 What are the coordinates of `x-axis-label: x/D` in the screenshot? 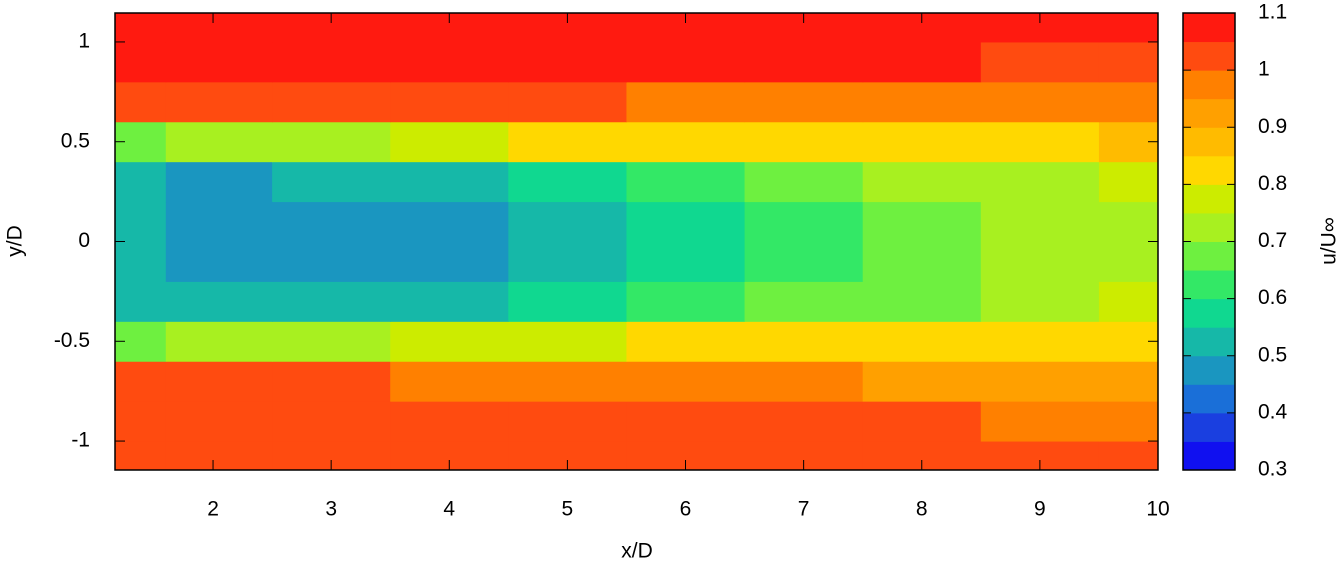 It's located at (637, 551).